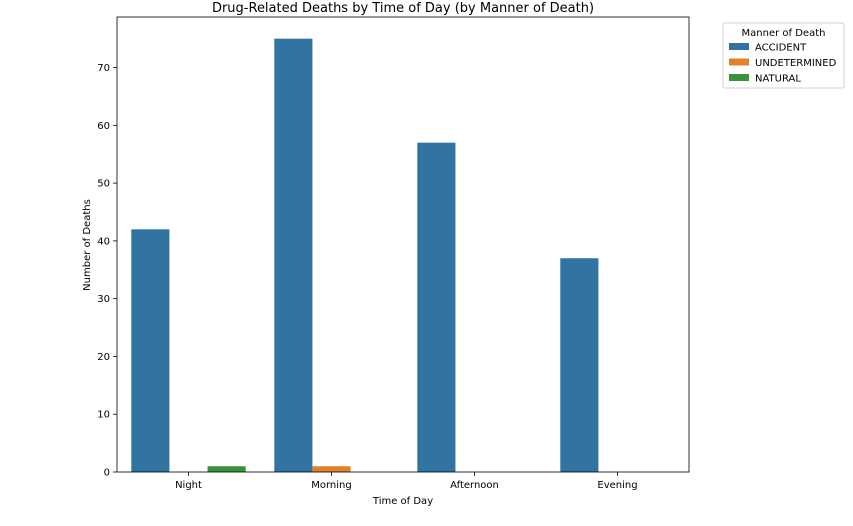 This screenshot has width=853, height=526. What do you see at coordinates (103, 68) in the screenshot?
I see `y-tick-label: 70` at bounding box center [103, 68].